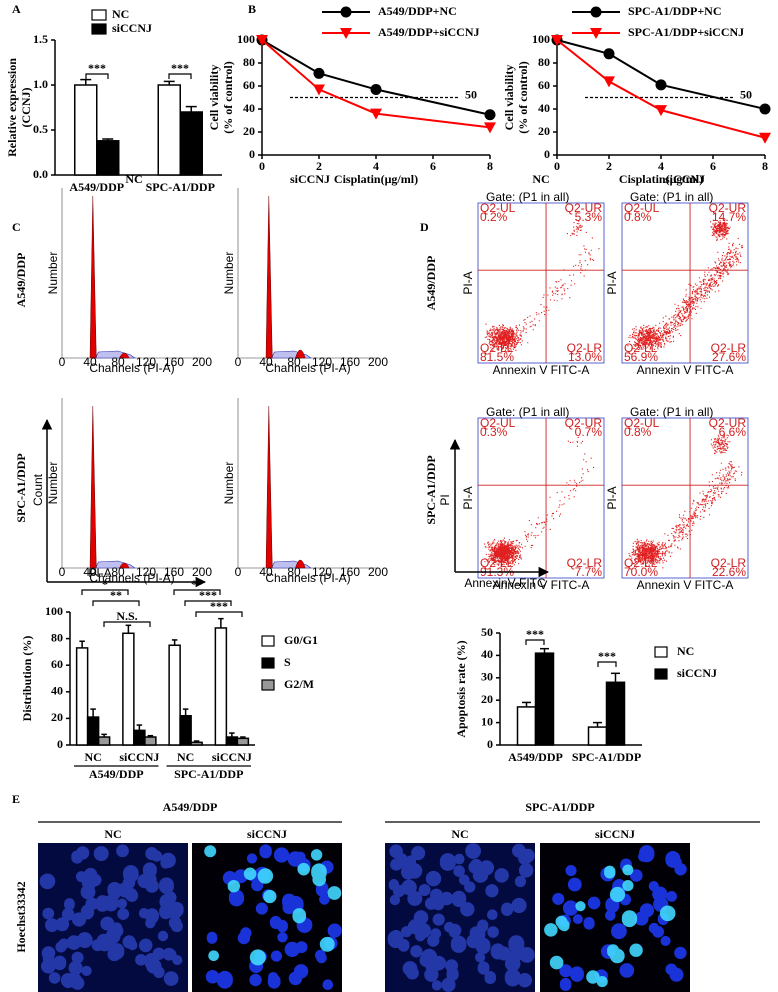 Image resolution: width=778 pixels, height=992 pixels. Describe the element at coordinates (131, 273) in the screenshot. I see `histogram-axes` at that location.